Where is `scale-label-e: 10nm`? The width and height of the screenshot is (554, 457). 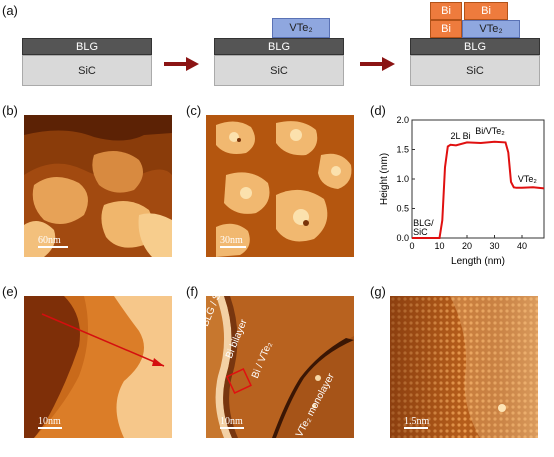
scale-label-e: 10nm is located at coordinates (49, 421).